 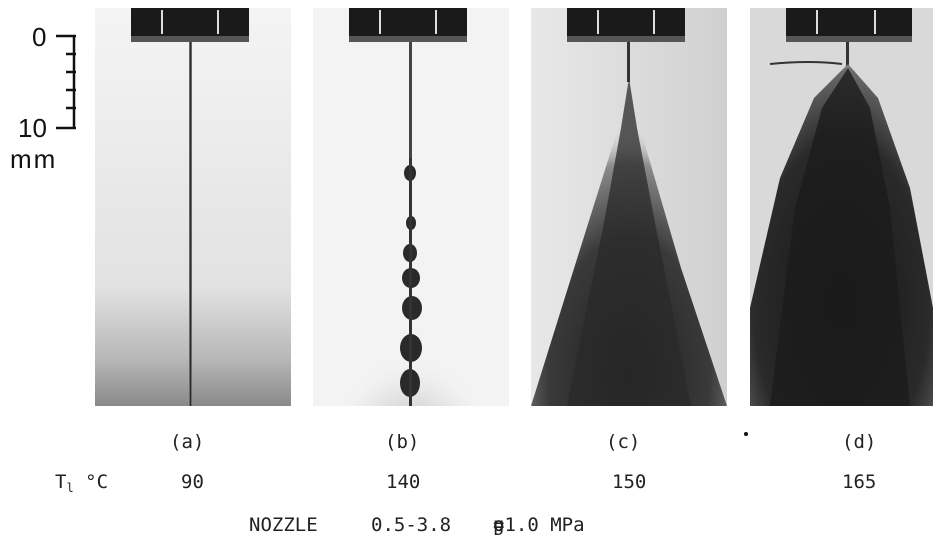 I want to click on nozzle-value: 0.5-3.8, so click(x=411, y=525).